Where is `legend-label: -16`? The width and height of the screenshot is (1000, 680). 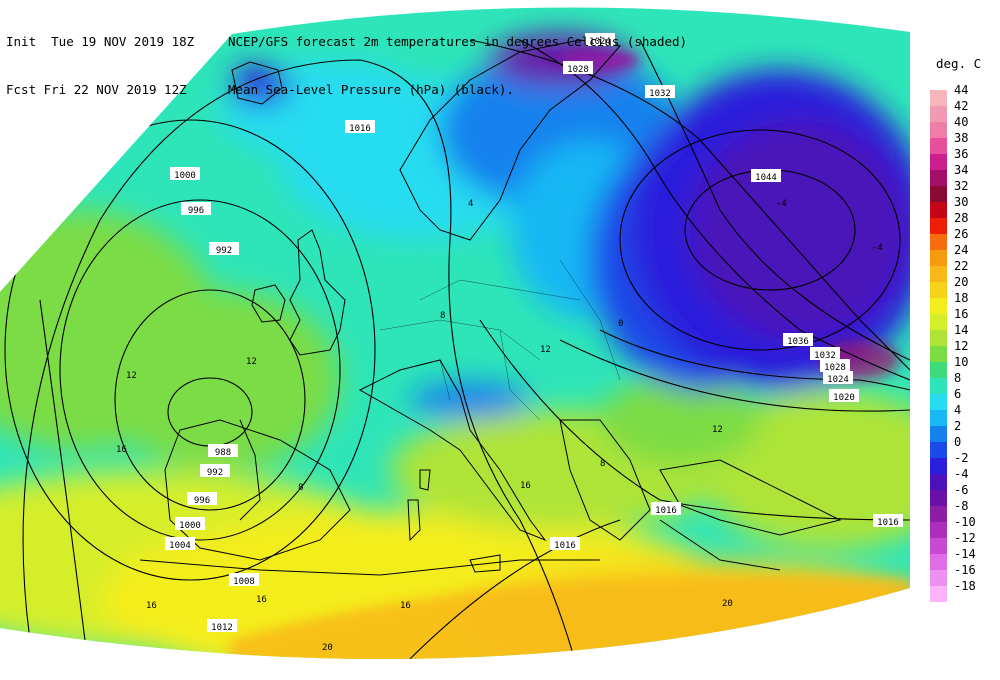
legend-label: -16 is located at coordinates (965, 570).